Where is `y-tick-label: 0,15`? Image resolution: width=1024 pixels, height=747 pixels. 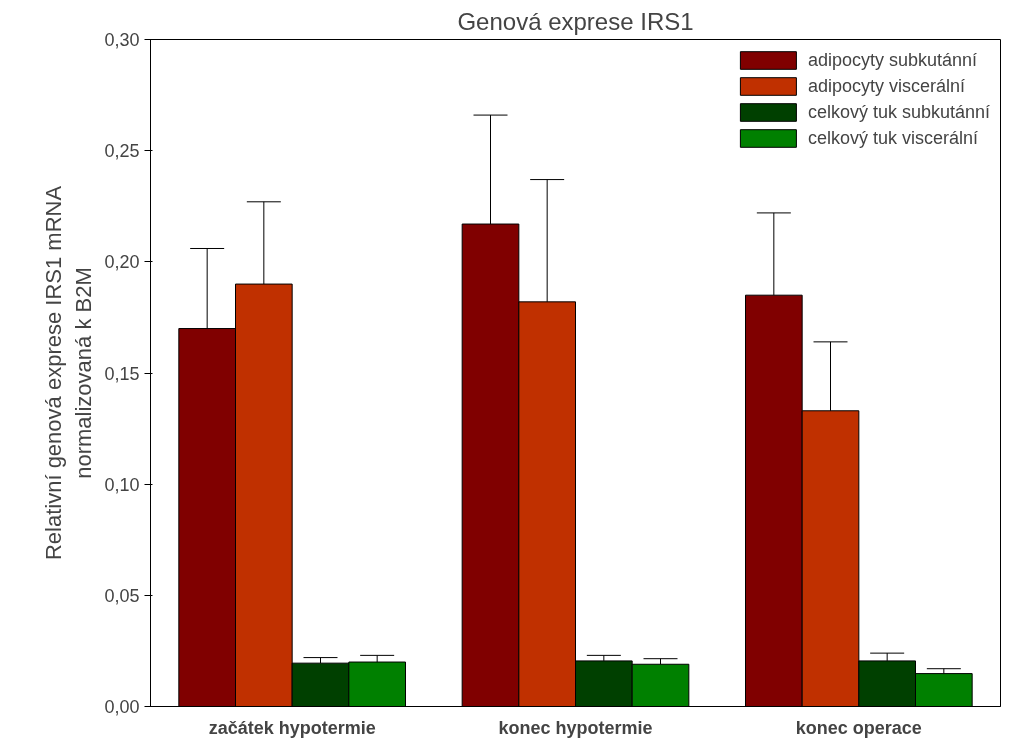
y-tick-label: 0,15 is located at coordinates (122, 373).